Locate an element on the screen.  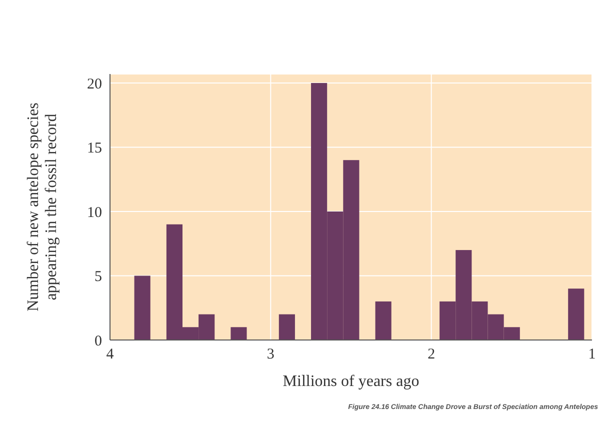
y-tick-label: 0 is located at coordinates (98, 341).